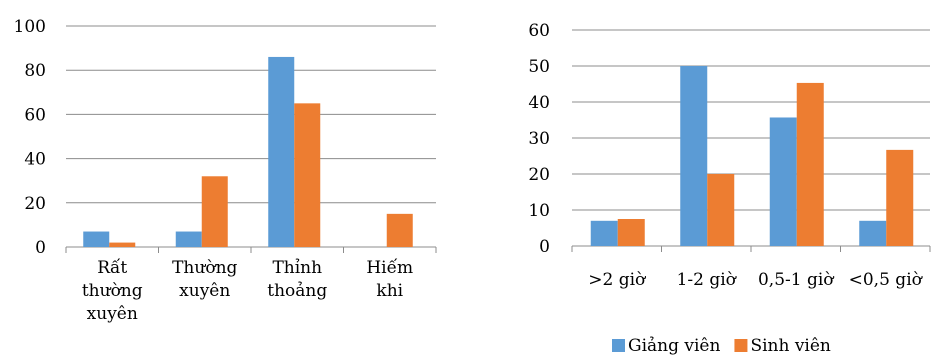 The image size is (945, 360). I want to click on category-label-0-2-1: thoảng, so click(297, 291).